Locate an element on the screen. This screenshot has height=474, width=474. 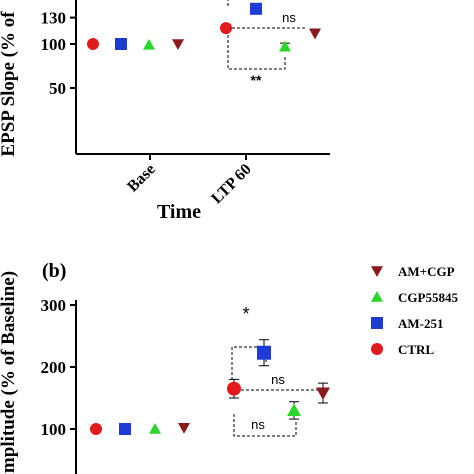
panel-a-cgp55845-base-point is located at coordinates (149, 44).